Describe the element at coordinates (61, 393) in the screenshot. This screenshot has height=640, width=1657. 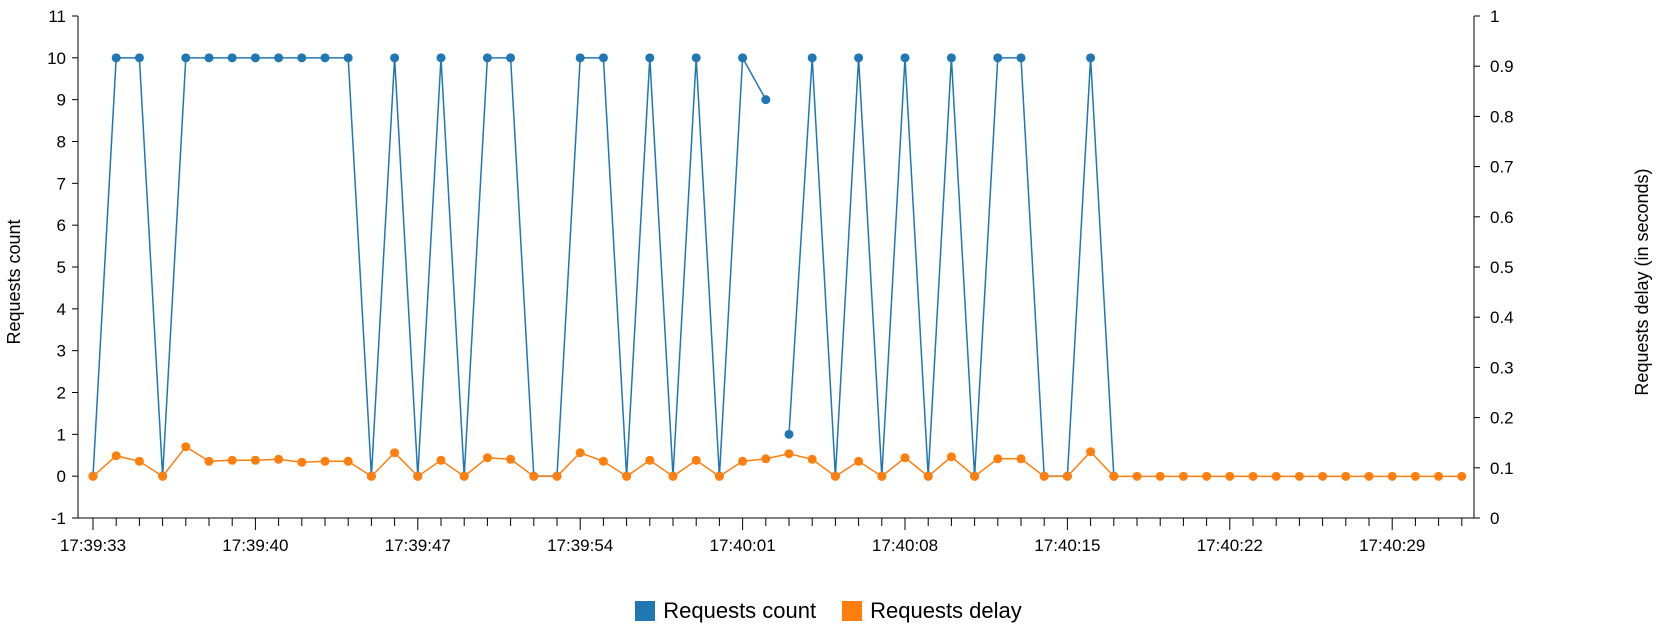
I see `left-tick-label: 2` at that location.